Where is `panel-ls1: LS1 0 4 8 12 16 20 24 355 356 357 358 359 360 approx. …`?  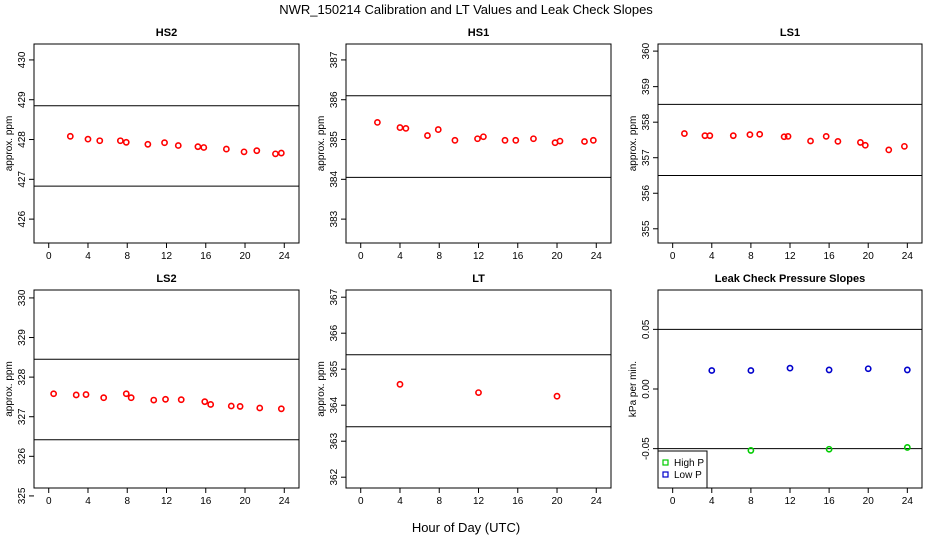
panel-ls1: LS1 0 4 8 12 16 20 24 355 356 357 358 359 360 approx. … is located at coordinates (775, 144).